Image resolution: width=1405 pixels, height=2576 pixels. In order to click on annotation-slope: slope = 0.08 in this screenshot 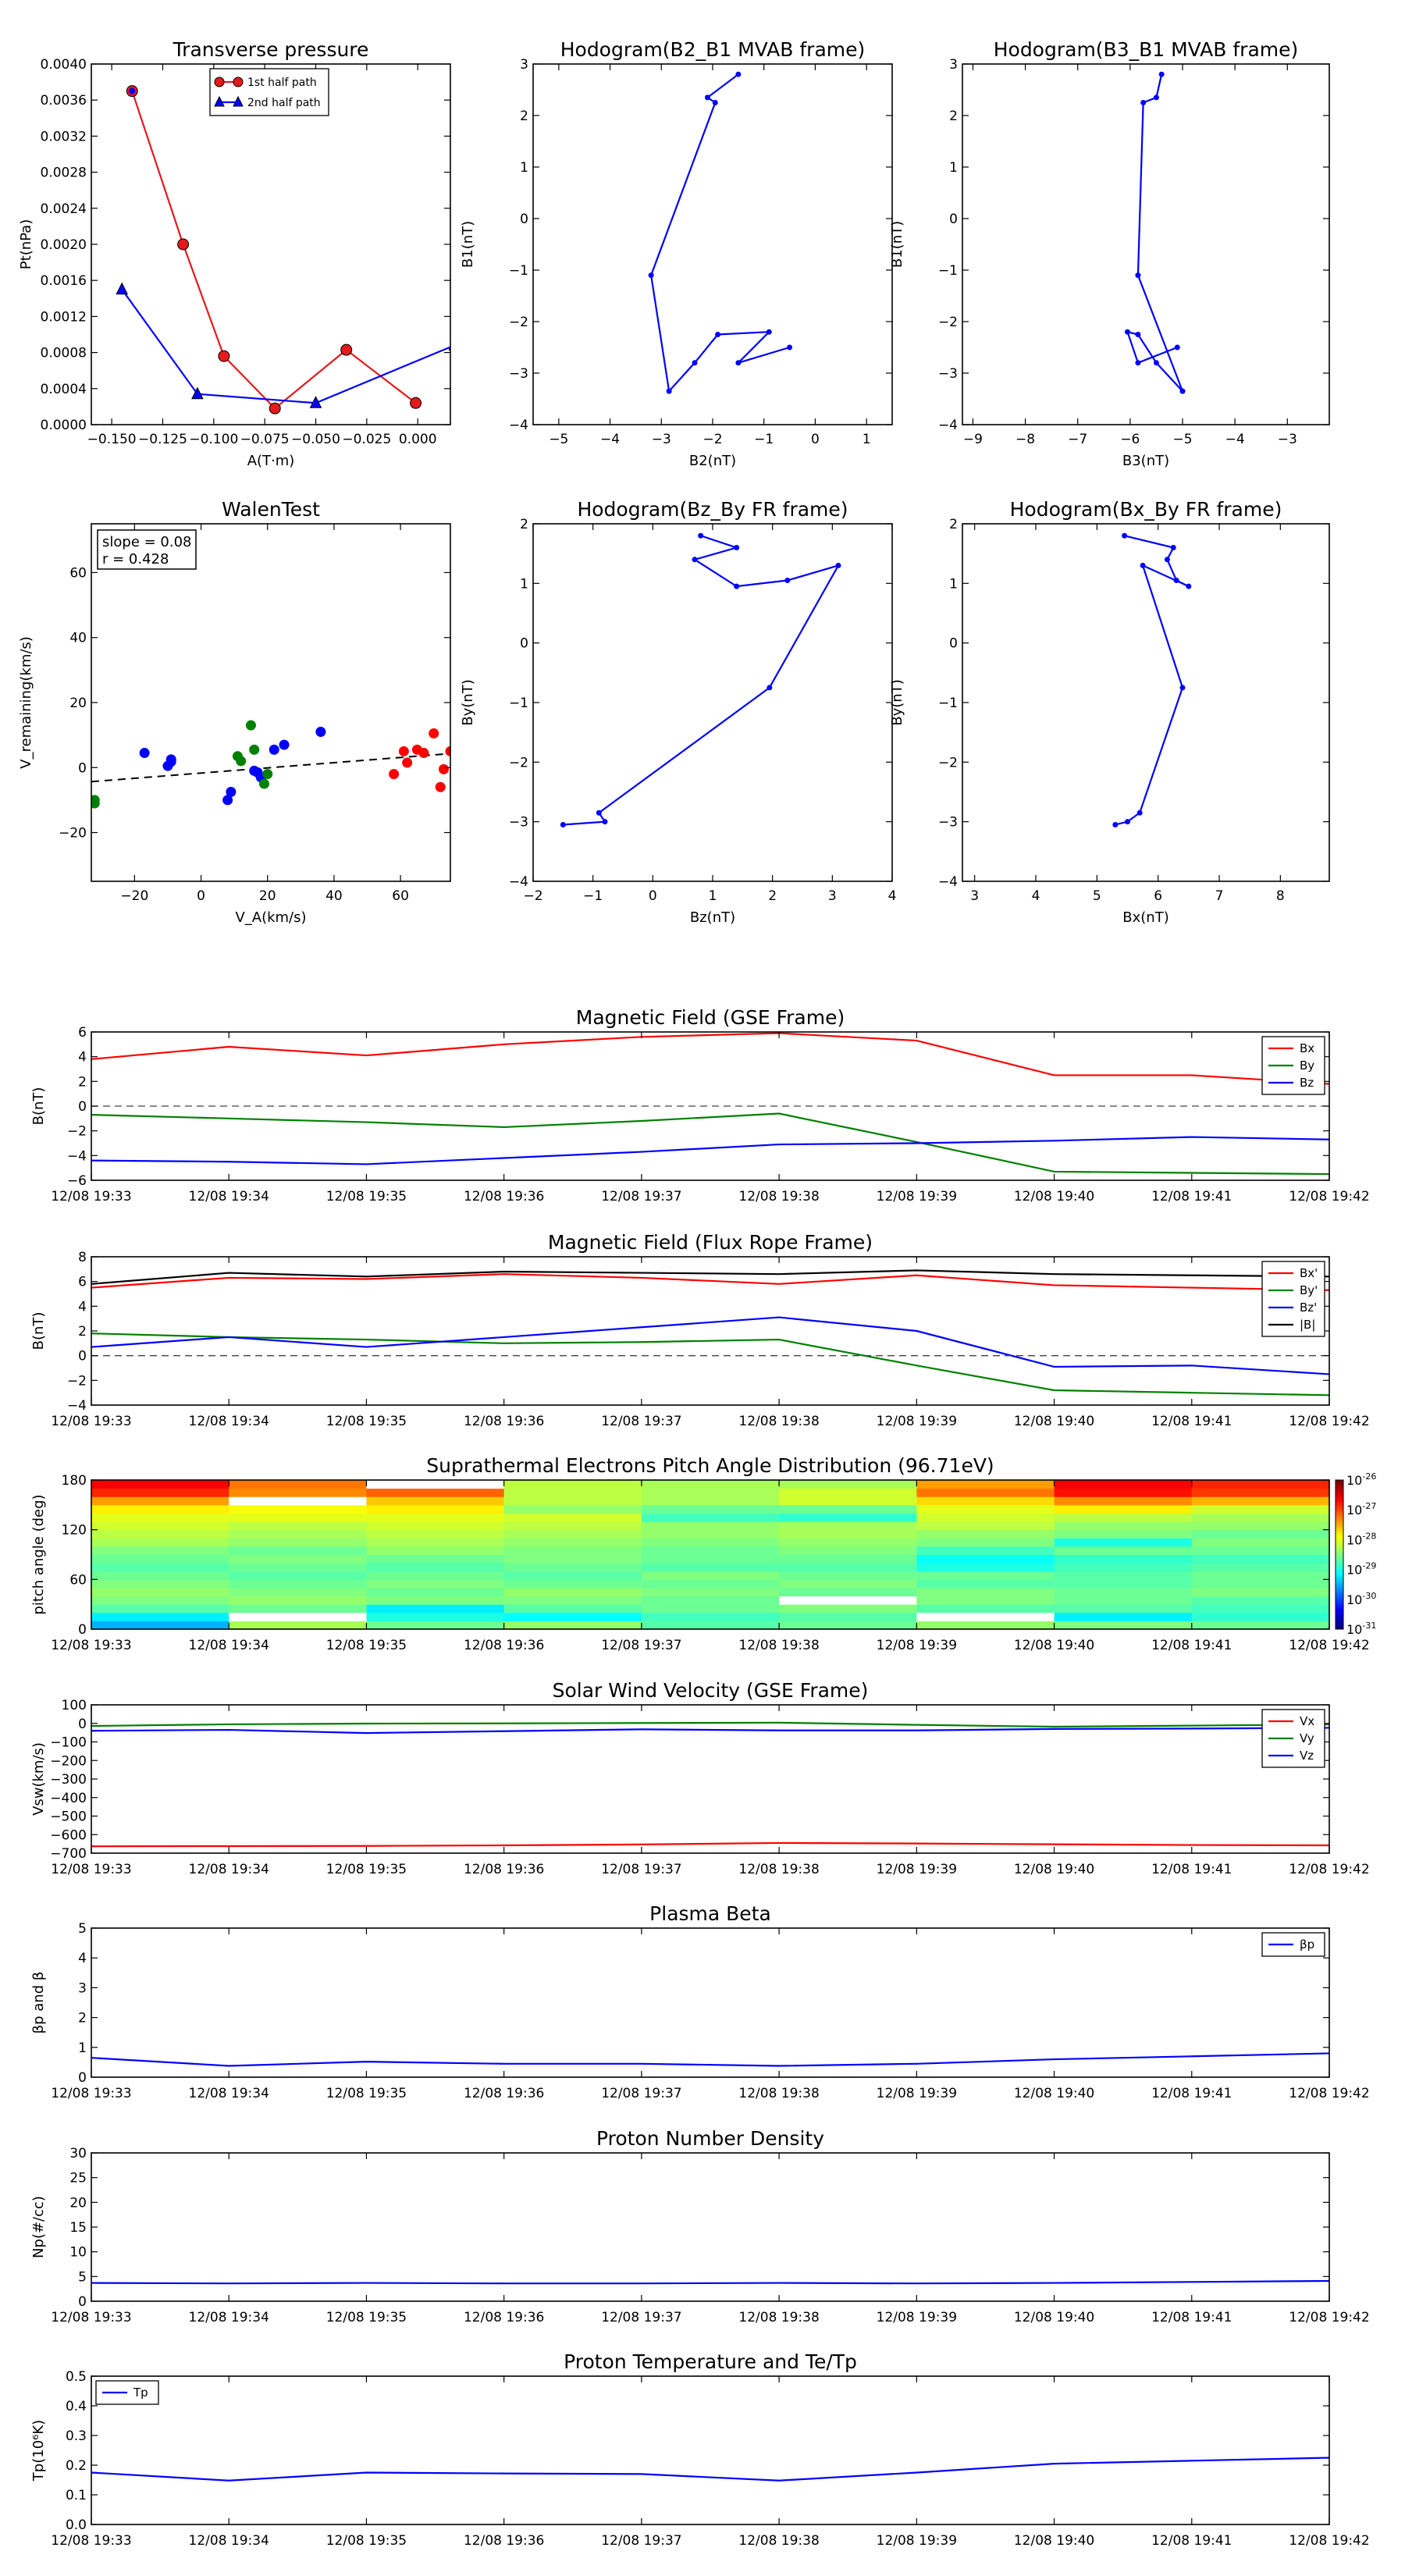, I will do `click(147, 542)`.